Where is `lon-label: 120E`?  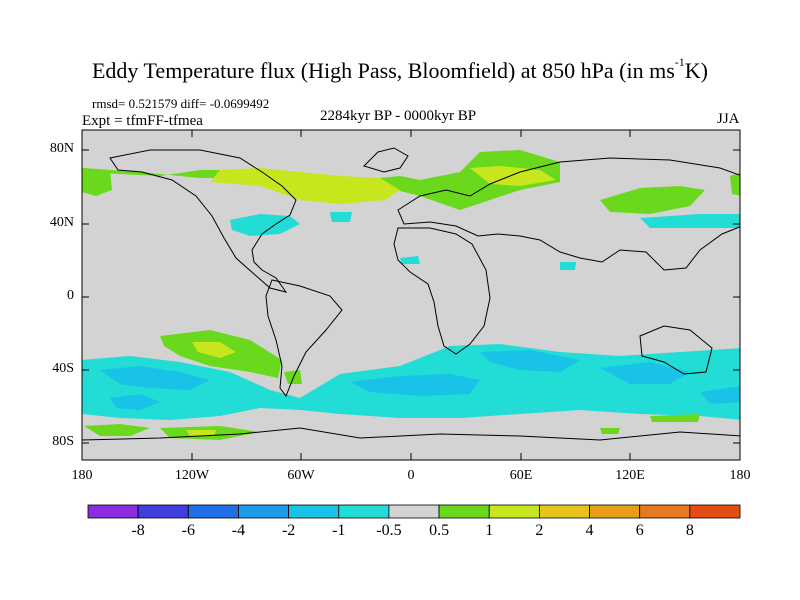
lon-label: 120E is located at coordinates (630, 475).